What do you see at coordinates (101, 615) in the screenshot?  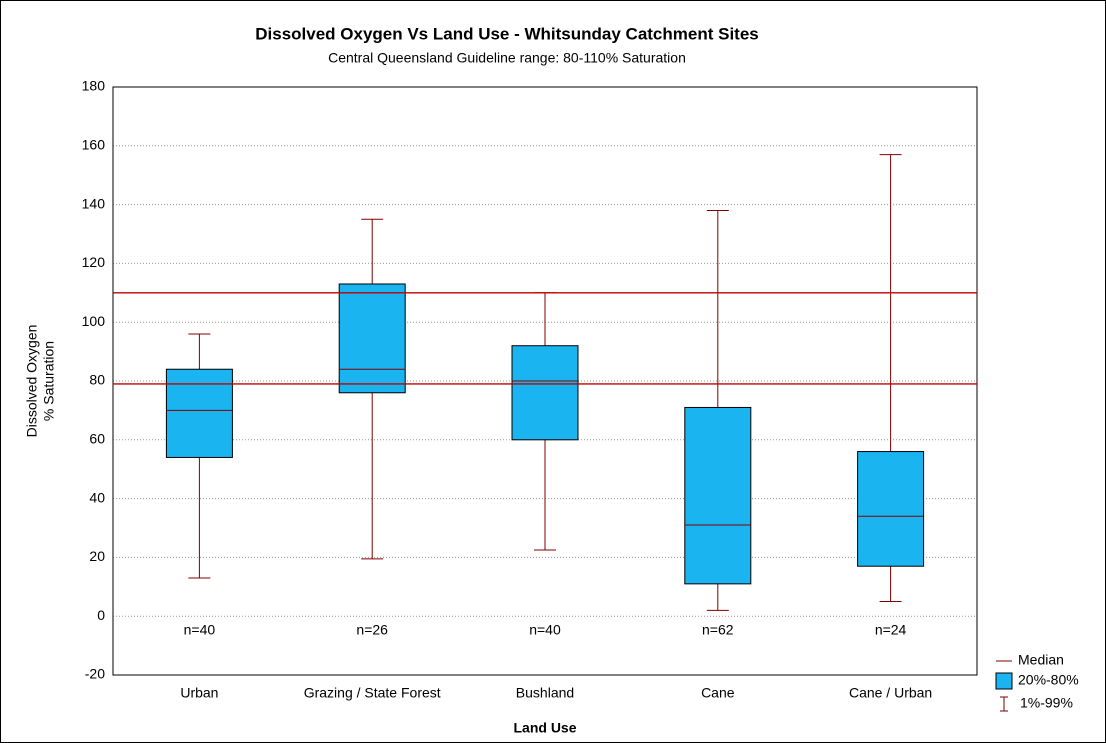 I see `y-tick-label: 0` at bounding box center [101, 615].